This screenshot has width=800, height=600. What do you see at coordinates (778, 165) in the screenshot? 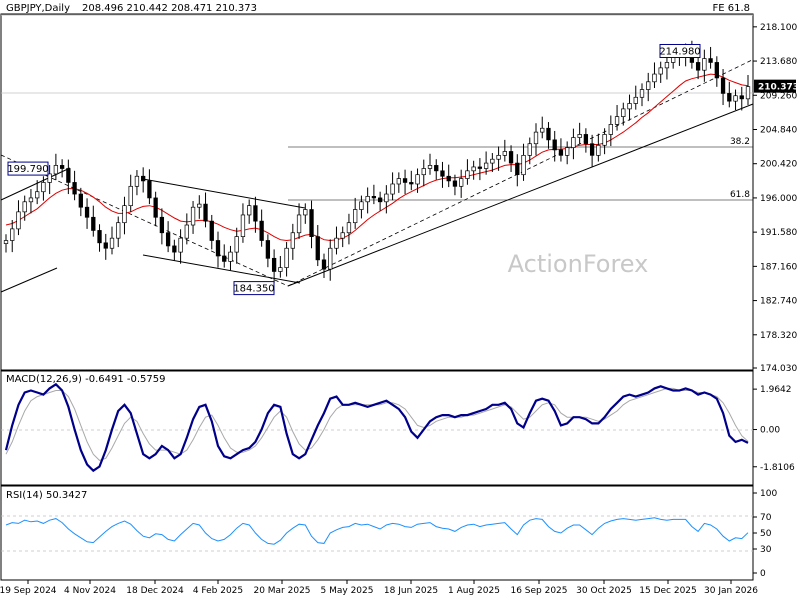
I see `price-tick-label: 200.420` at bounding box center [778, 165].